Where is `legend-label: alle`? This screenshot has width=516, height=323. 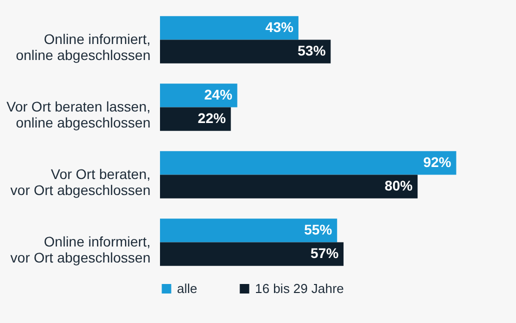
legend-label: alle is located at coordinates (187, 288).